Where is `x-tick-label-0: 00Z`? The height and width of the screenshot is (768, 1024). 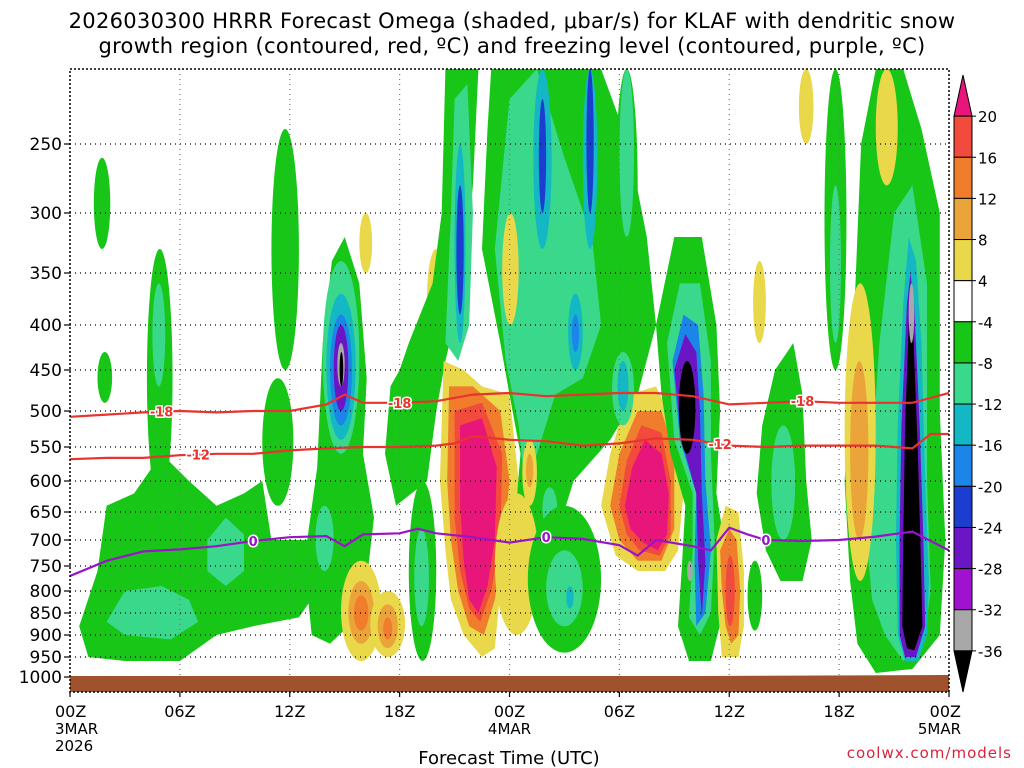
x-tick-label-0: 00Z is located at coordinates (70, 711).